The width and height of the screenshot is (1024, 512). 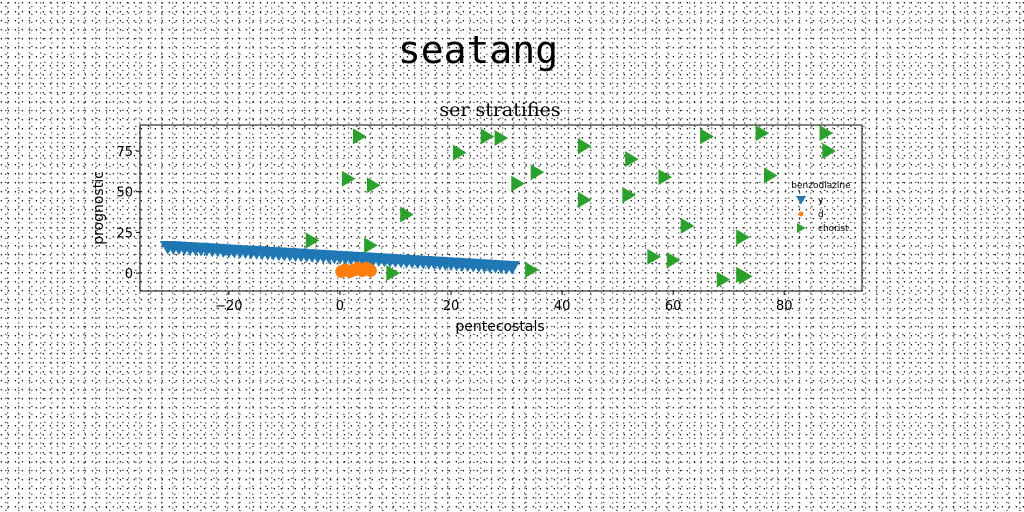 I want to click on y-tick-label: 0, so click(x=129, y=274).